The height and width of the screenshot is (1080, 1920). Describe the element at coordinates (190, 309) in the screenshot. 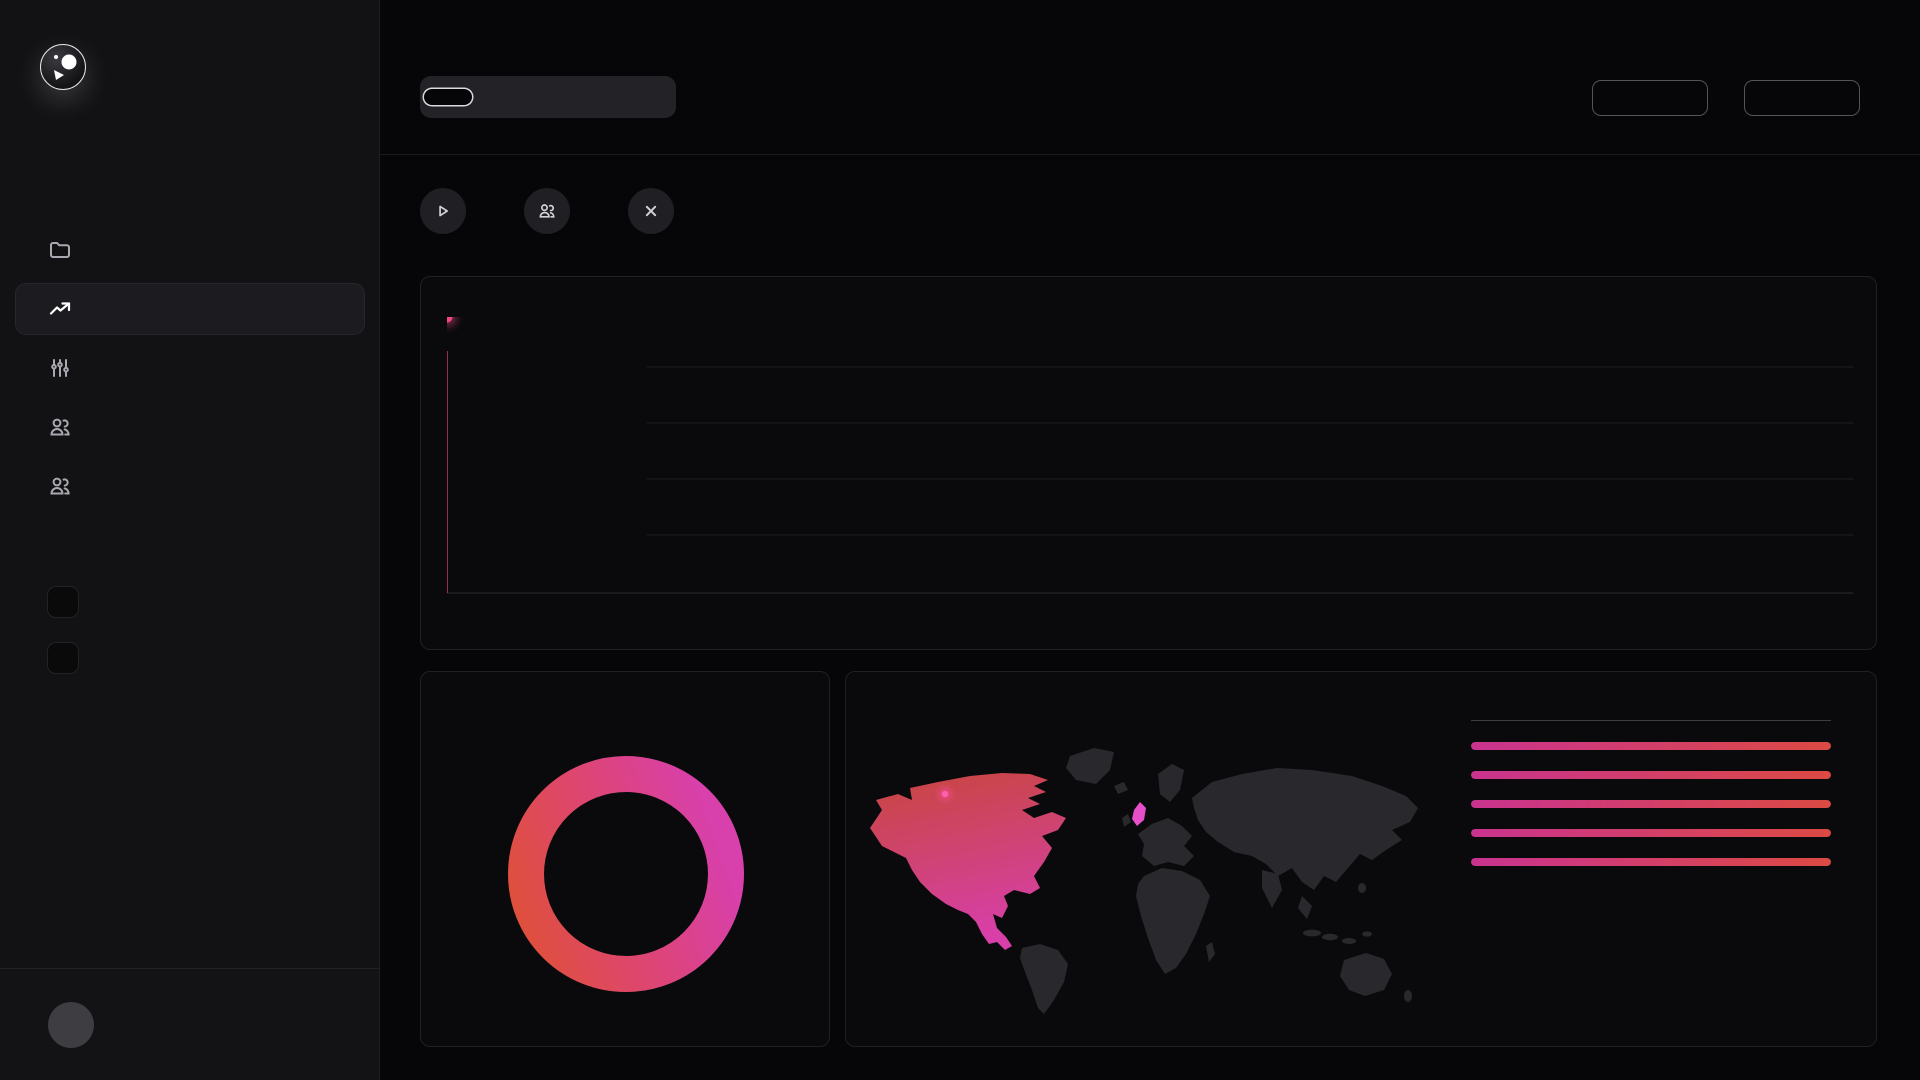

I see `sidebar-item-data-report` at that location.